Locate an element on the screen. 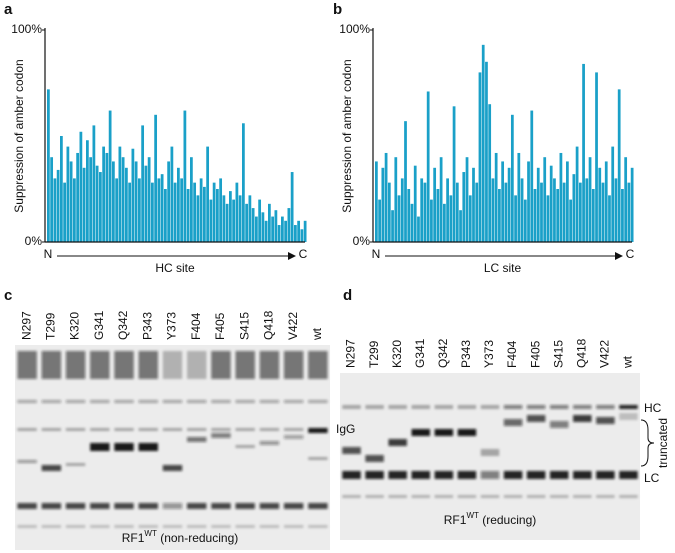  gel-bands is located at coordinates (172, 439).